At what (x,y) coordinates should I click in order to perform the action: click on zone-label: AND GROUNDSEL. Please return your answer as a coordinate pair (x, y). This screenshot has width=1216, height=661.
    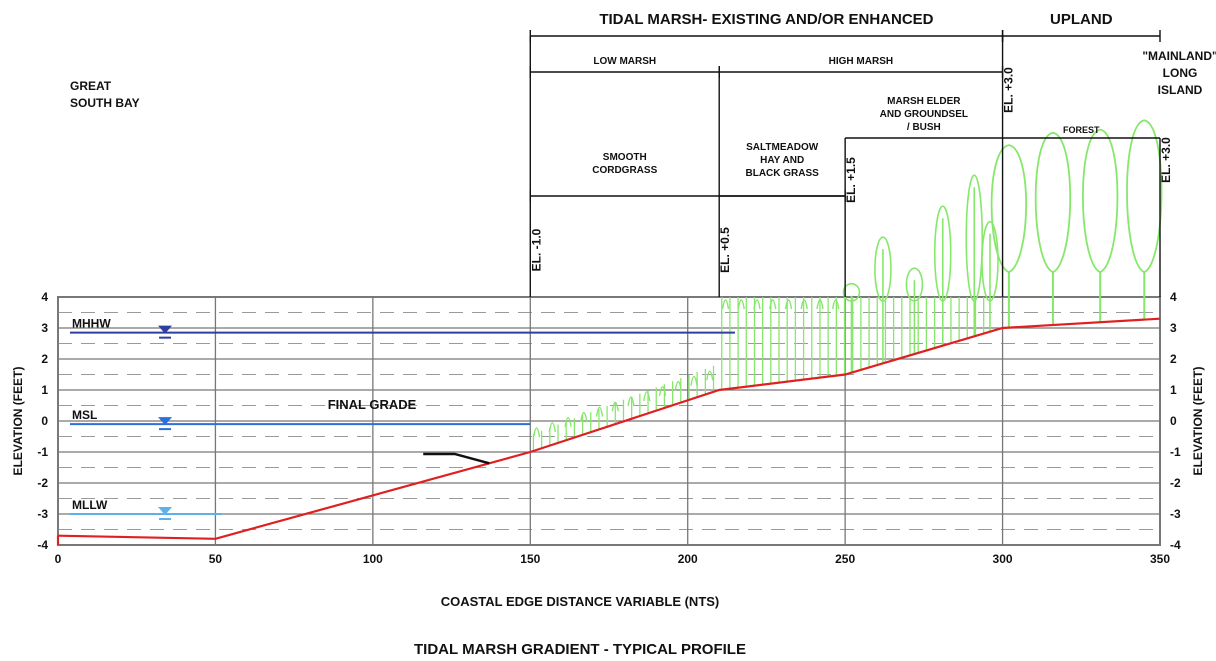
    Looking at the image, I should click on (924, 114).